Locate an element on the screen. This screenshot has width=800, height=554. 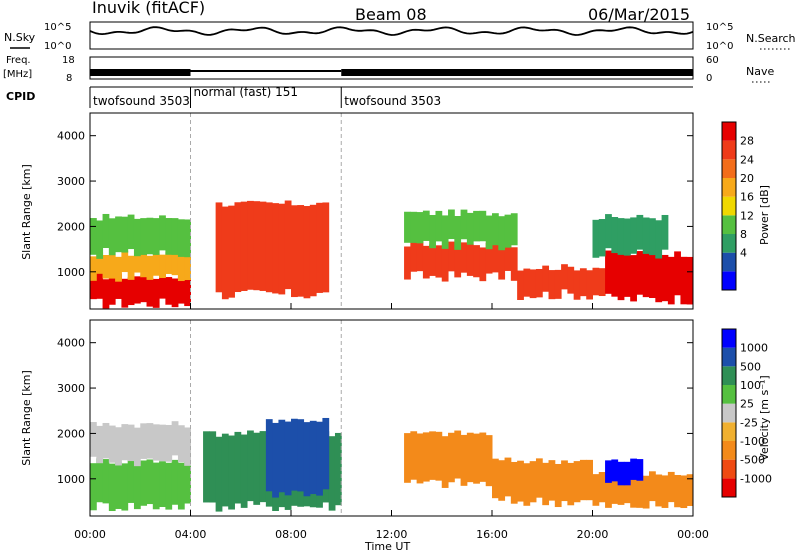
power-ytick-label-3: 1000 is located at coordinates (71, 272).